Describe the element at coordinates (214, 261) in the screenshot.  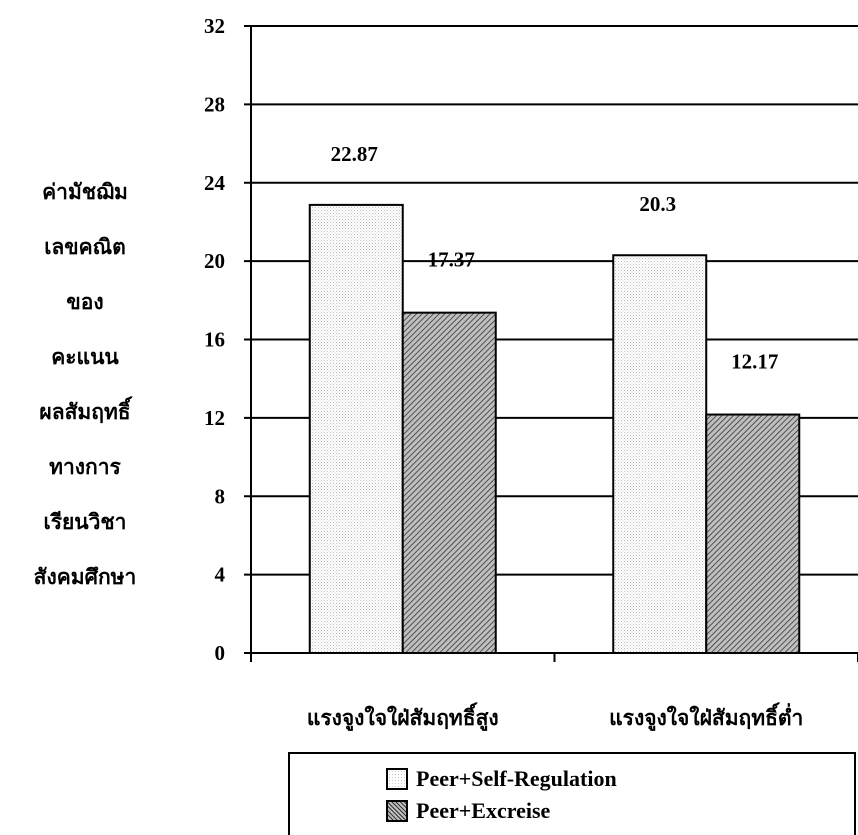
I see `y-tick-label: 20` at that location.